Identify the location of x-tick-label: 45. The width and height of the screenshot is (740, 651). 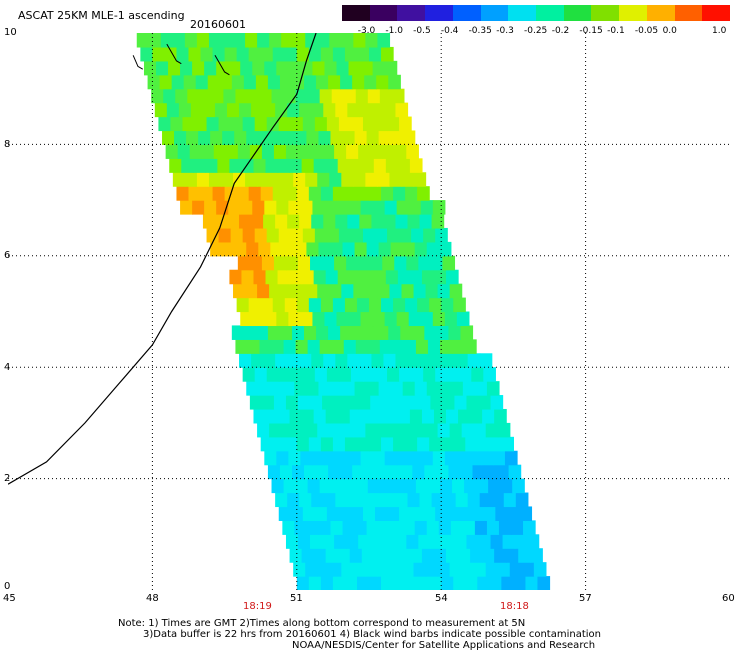
(9, 598).